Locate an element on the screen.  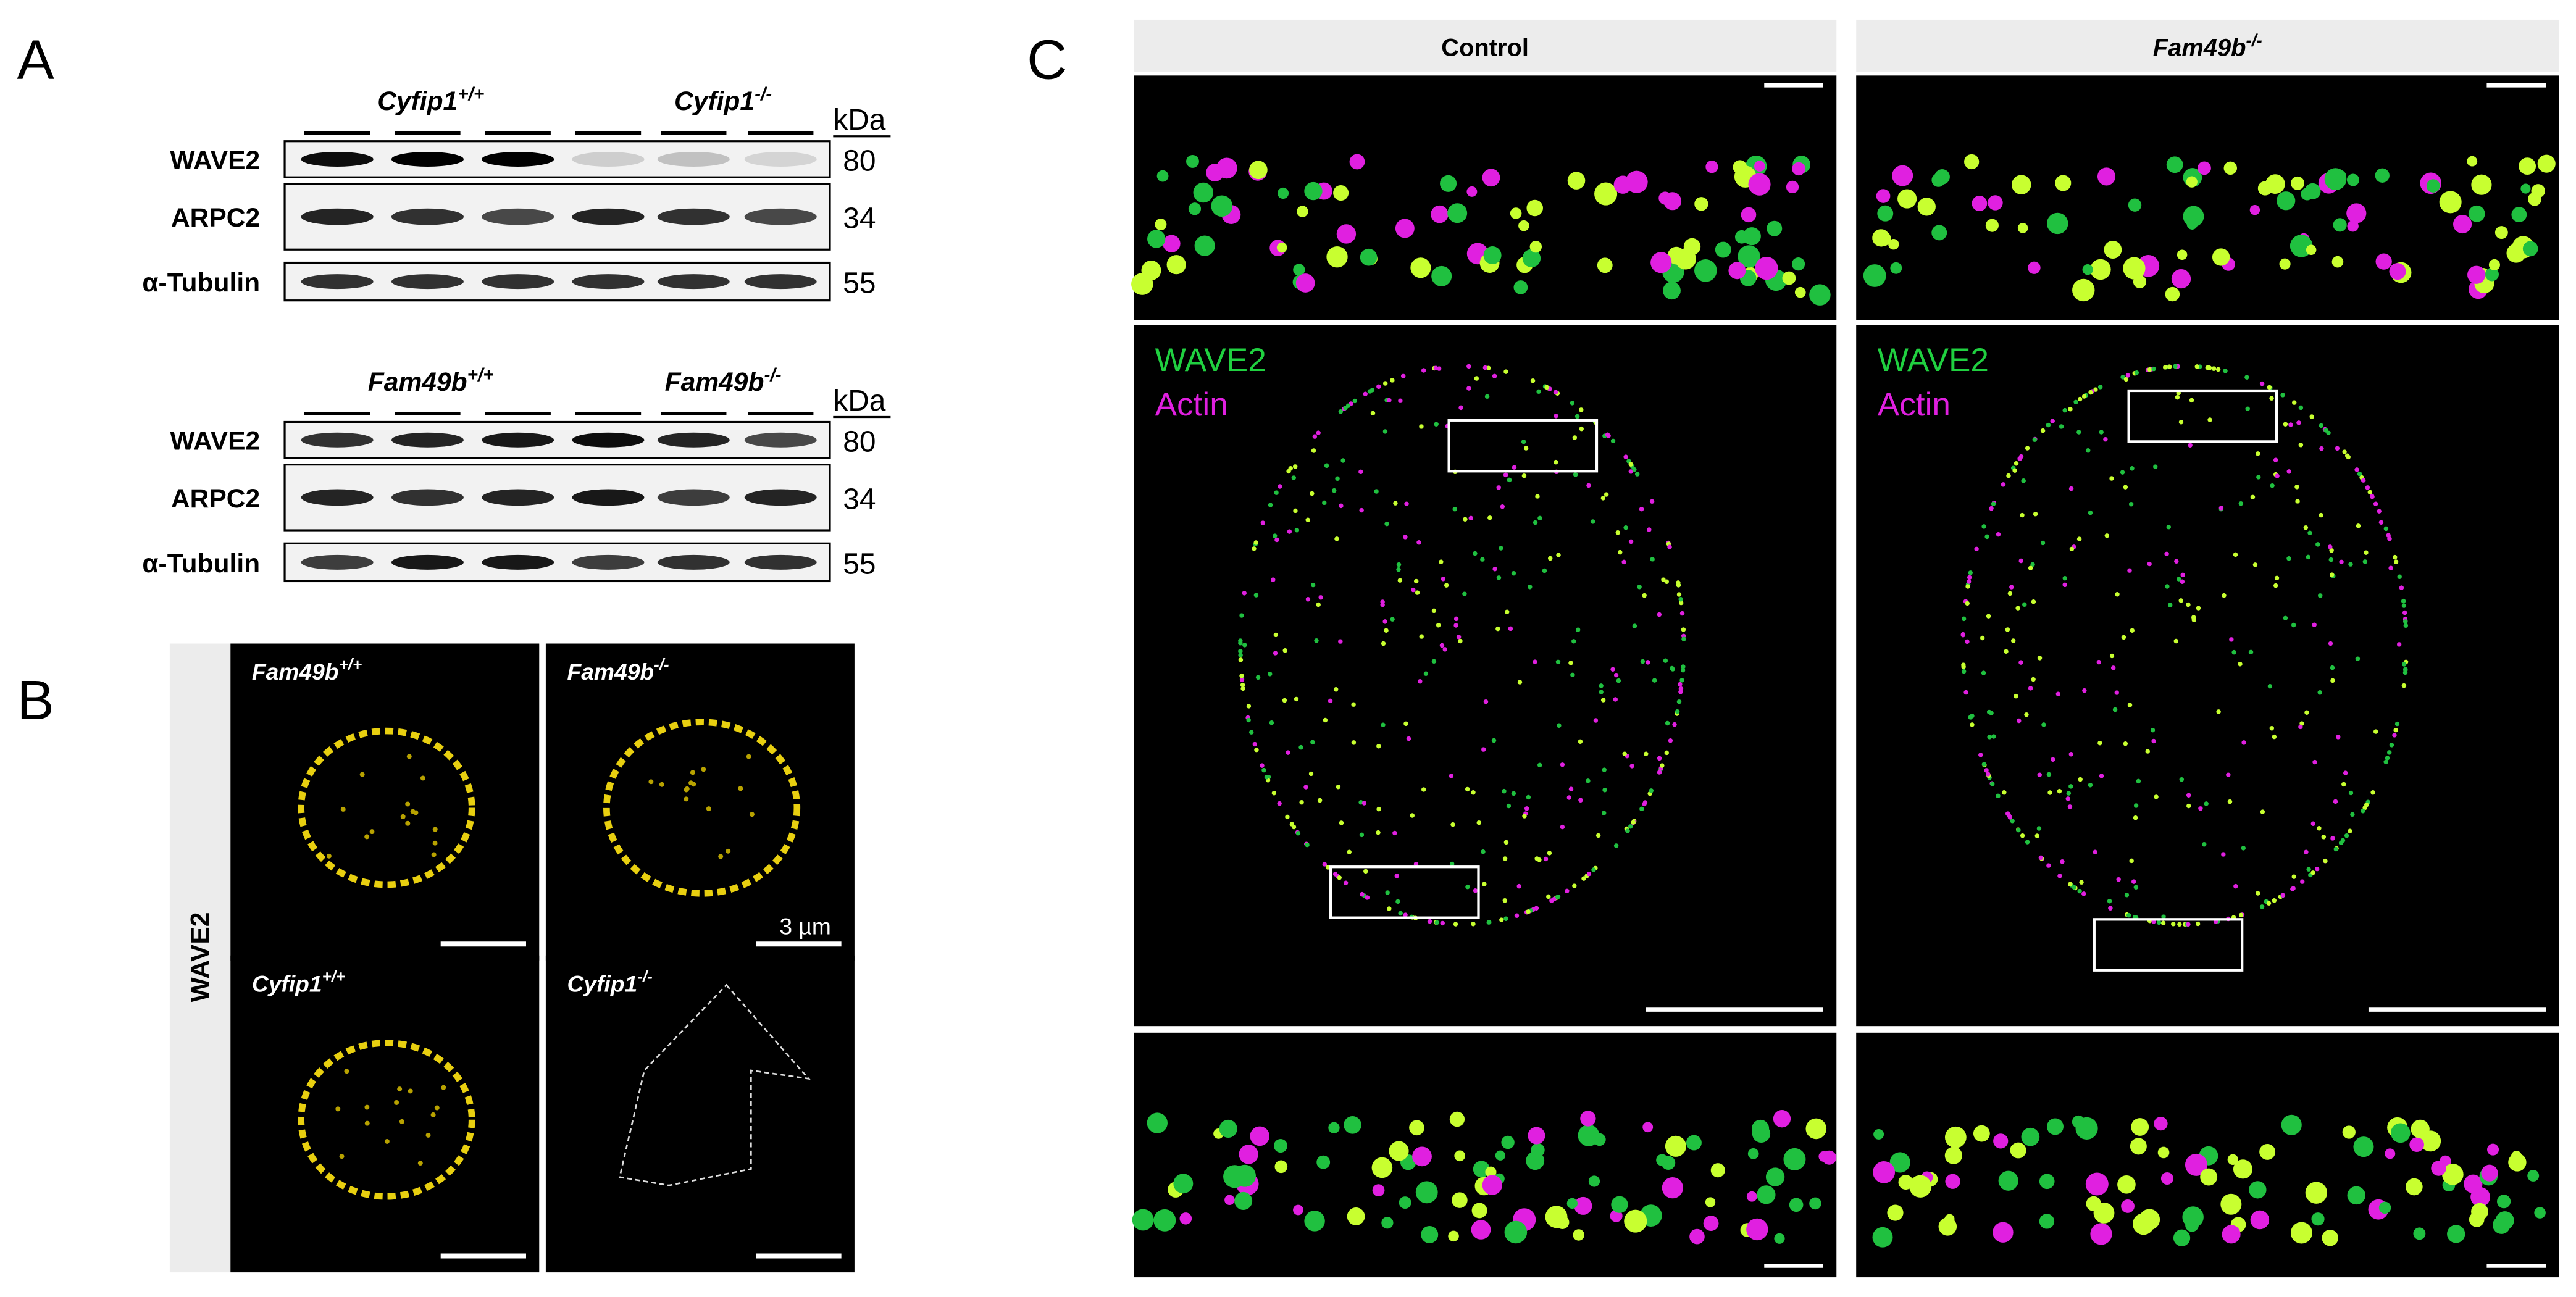
size-label: 55 is located at coordinates (860, 564).